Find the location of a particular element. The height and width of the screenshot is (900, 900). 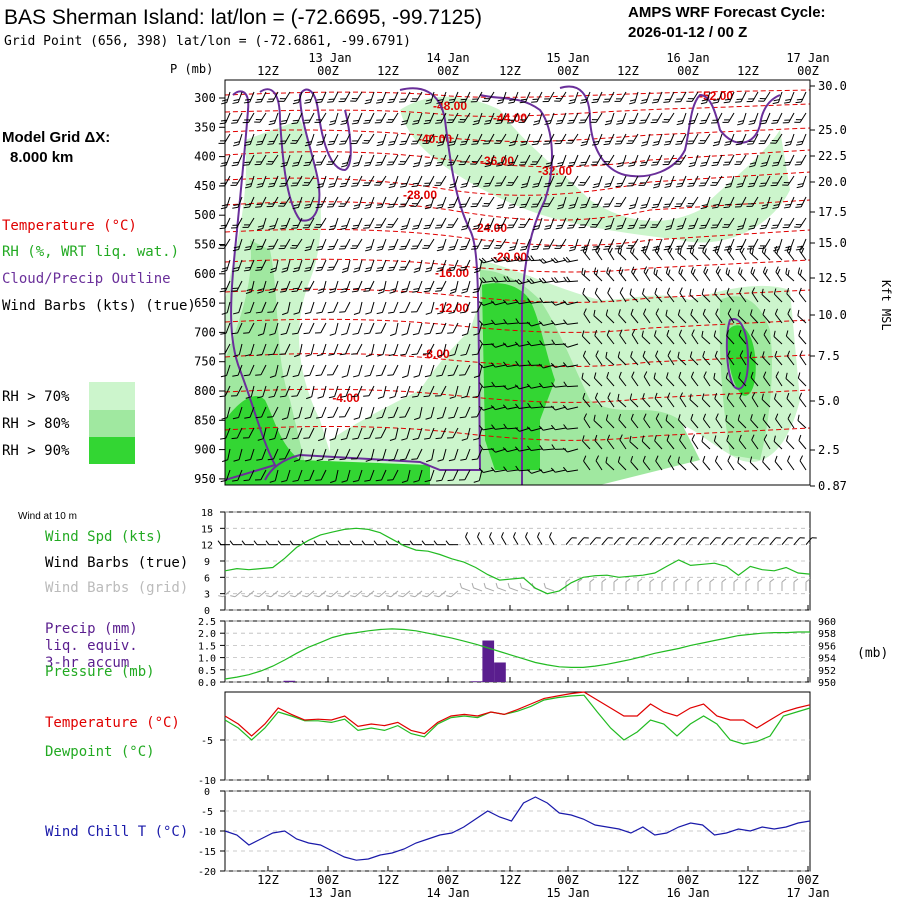

top-date-label: 15 Jan is located at coordinates (567, 58).